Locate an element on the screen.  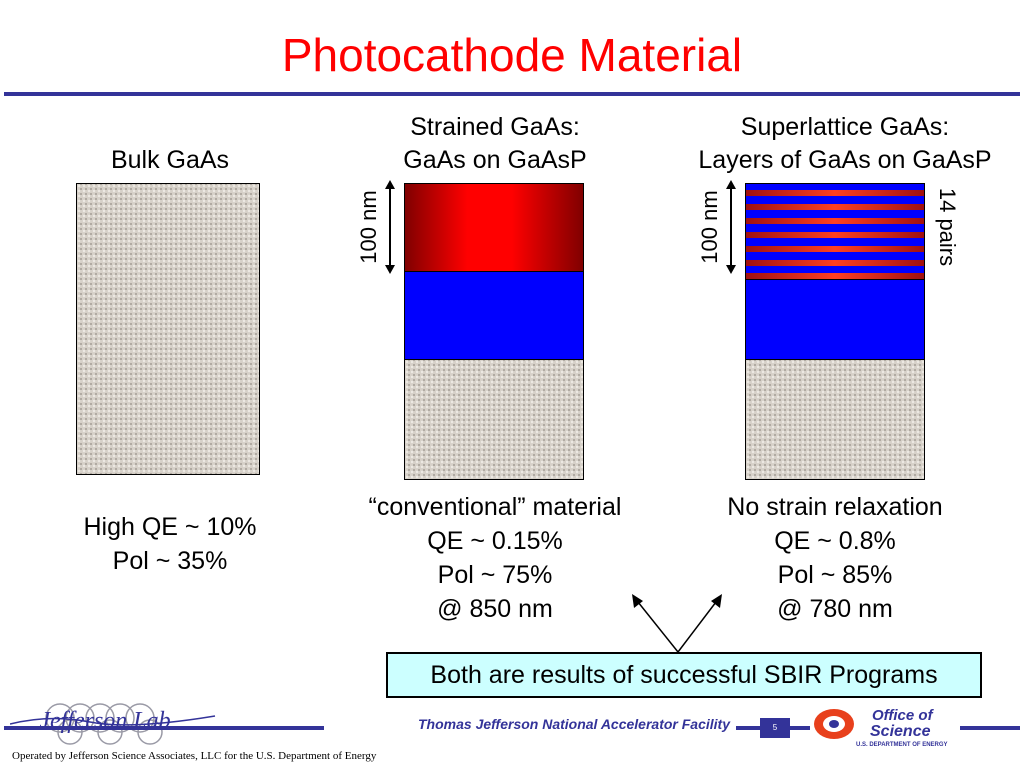
strained-property-line: Pol ~ 75% is located at coordinates (495, 575).